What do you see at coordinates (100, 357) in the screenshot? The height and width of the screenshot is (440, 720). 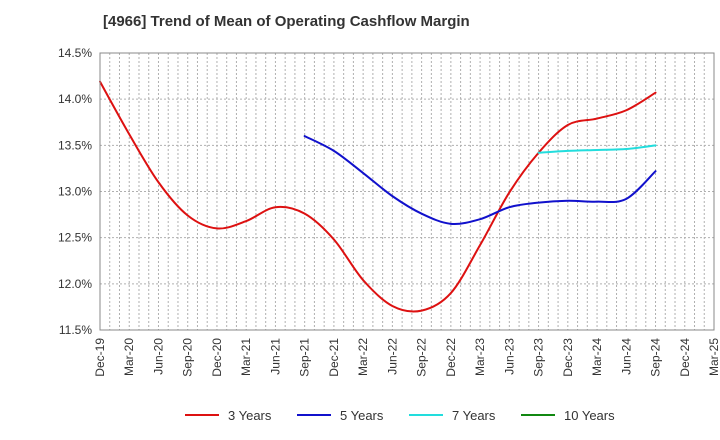 I see `x-tick-label: Dec-19` at bounding box center [100, 357].